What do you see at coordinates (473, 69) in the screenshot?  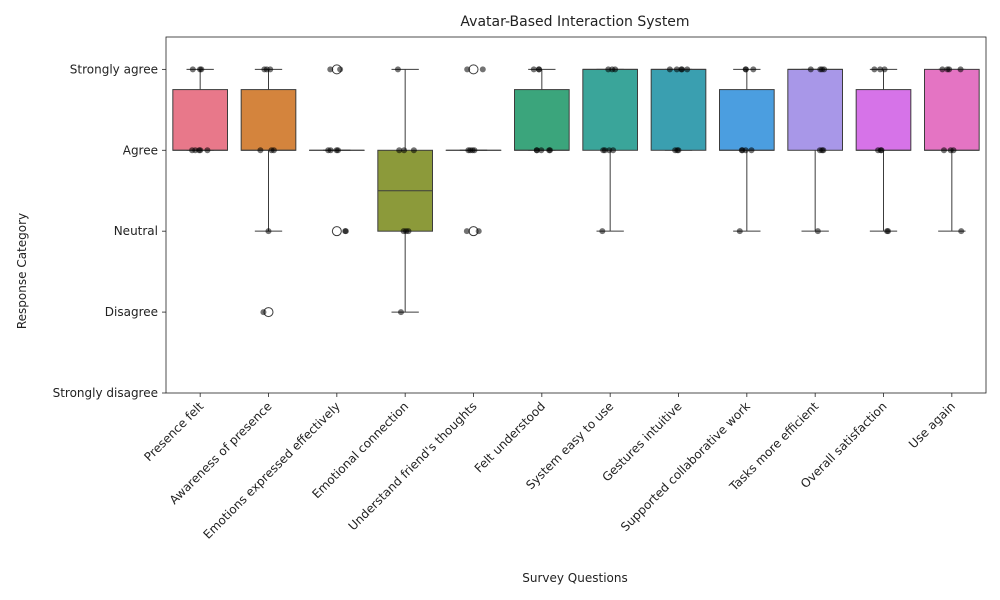 I see `outlier-marker` at bounding box center [473, 69].